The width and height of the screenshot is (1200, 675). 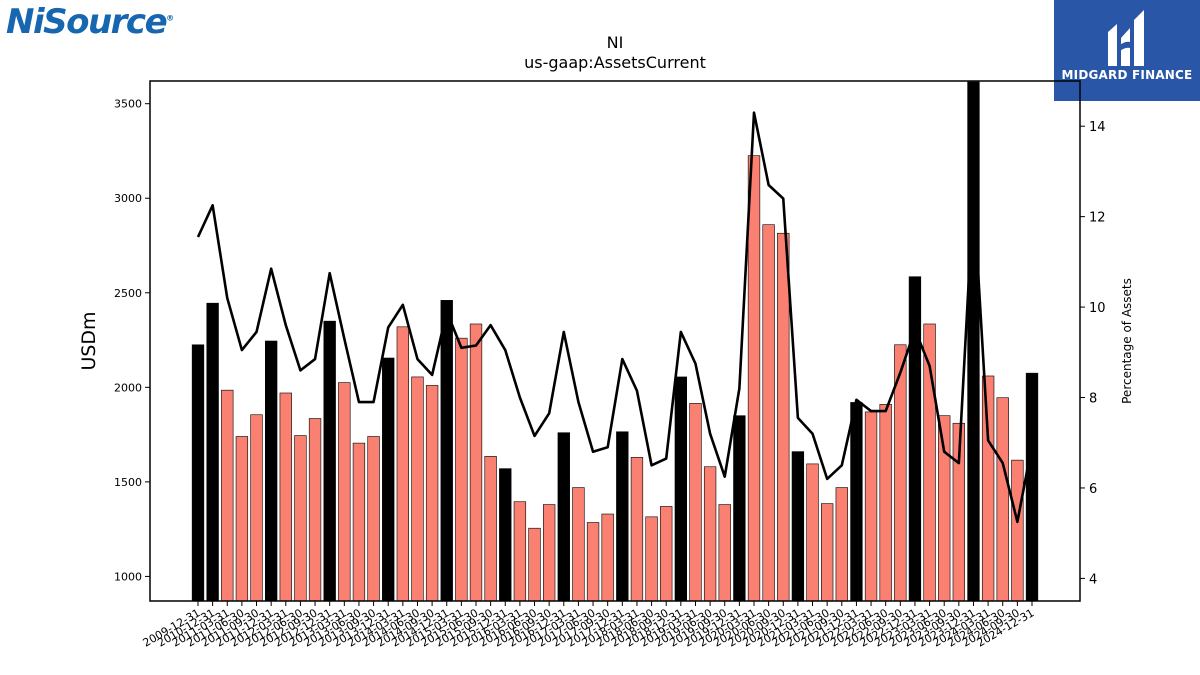 I want to click on registered-mark: ®, so click(x=170, y=18).